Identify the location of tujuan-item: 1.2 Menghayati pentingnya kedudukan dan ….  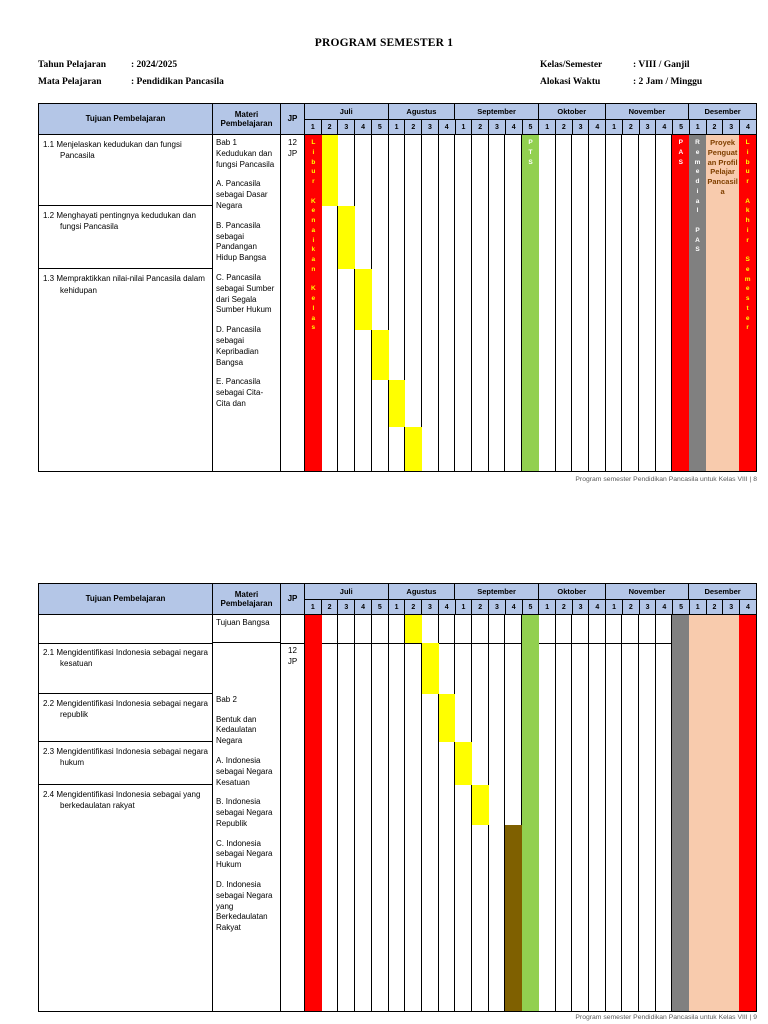
(125, 238).